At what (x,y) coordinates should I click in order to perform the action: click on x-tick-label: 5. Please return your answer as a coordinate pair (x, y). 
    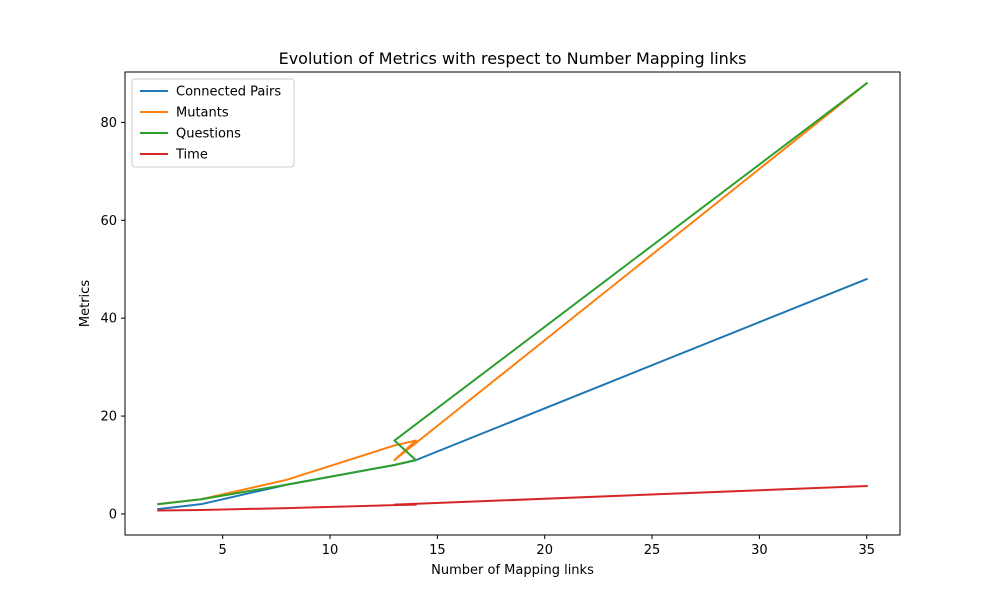
    Looking at the image, I should click on (223, 550).